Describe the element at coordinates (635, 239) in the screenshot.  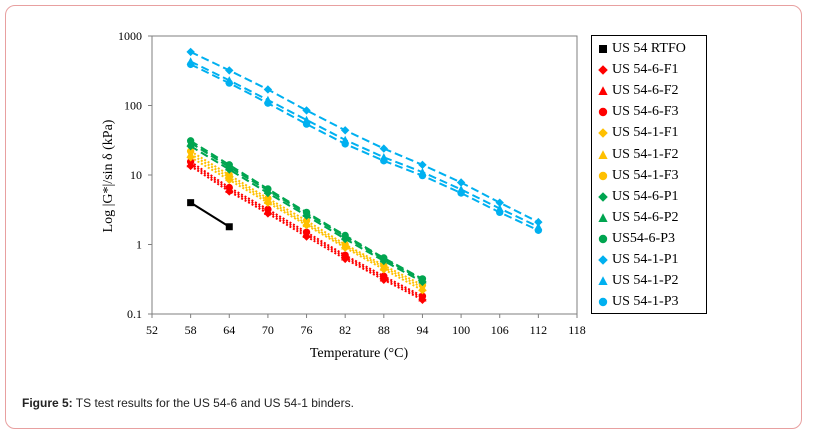
I see `legend-item: US54-6-P3` at that location.